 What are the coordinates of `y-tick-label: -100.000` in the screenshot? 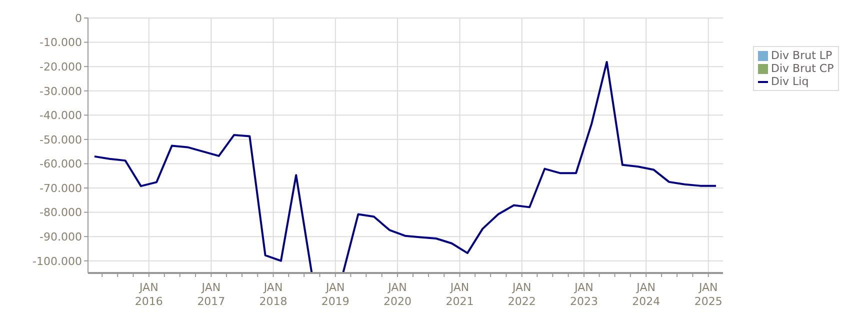 It's located at (57, 261).